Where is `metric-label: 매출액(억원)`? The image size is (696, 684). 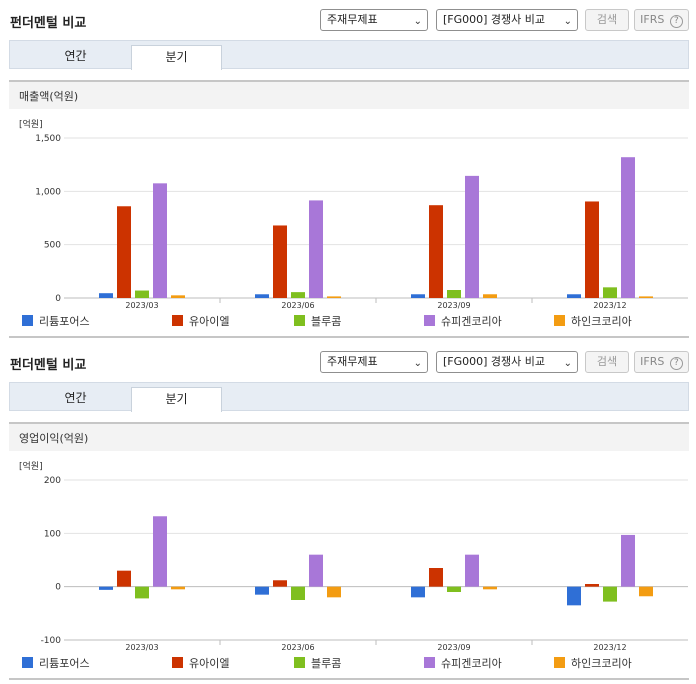 metric-label: 매출액(억원) is located at coordinates (49, 96).